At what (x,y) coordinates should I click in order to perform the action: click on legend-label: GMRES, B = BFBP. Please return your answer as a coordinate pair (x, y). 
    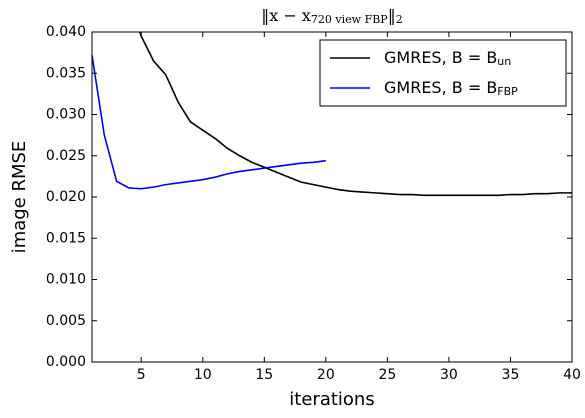
    Looking at the image, I should click on (451, 88).